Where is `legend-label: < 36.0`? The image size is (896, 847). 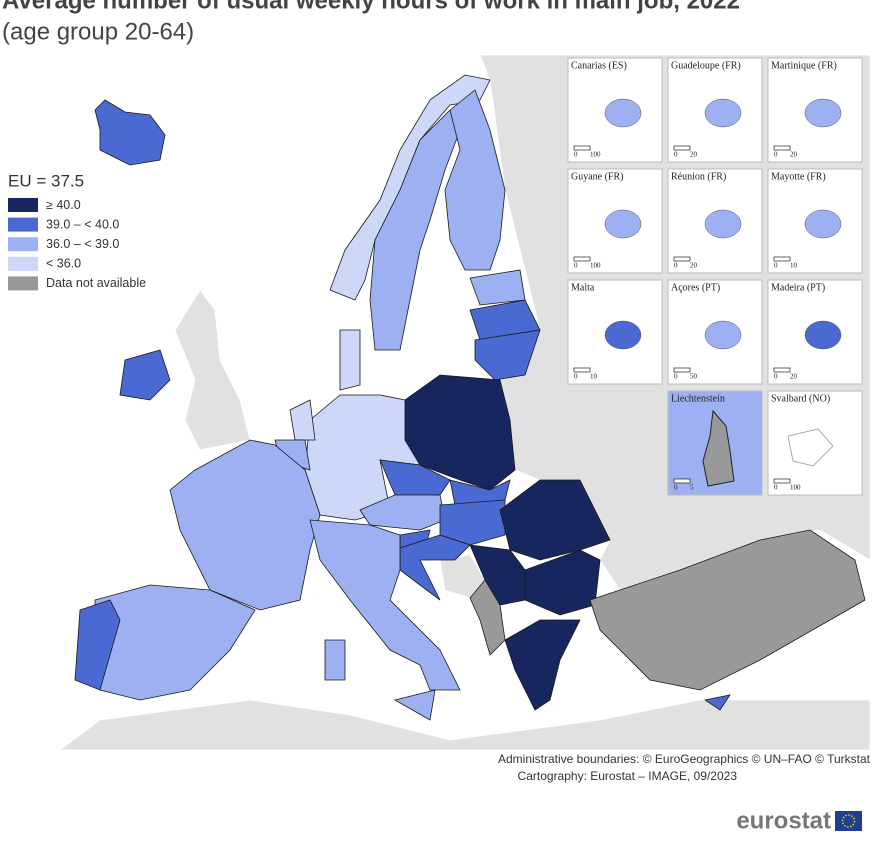
legend-label: < 36.0 is located at coordinates (63, 264).